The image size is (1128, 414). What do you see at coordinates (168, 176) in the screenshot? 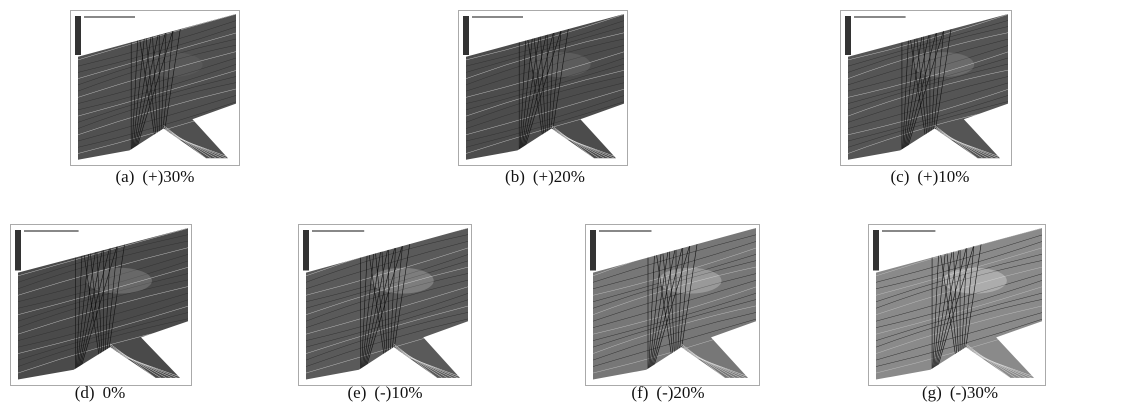
I see `caption-caption: (+)30%` at bounding box center [168, 176].